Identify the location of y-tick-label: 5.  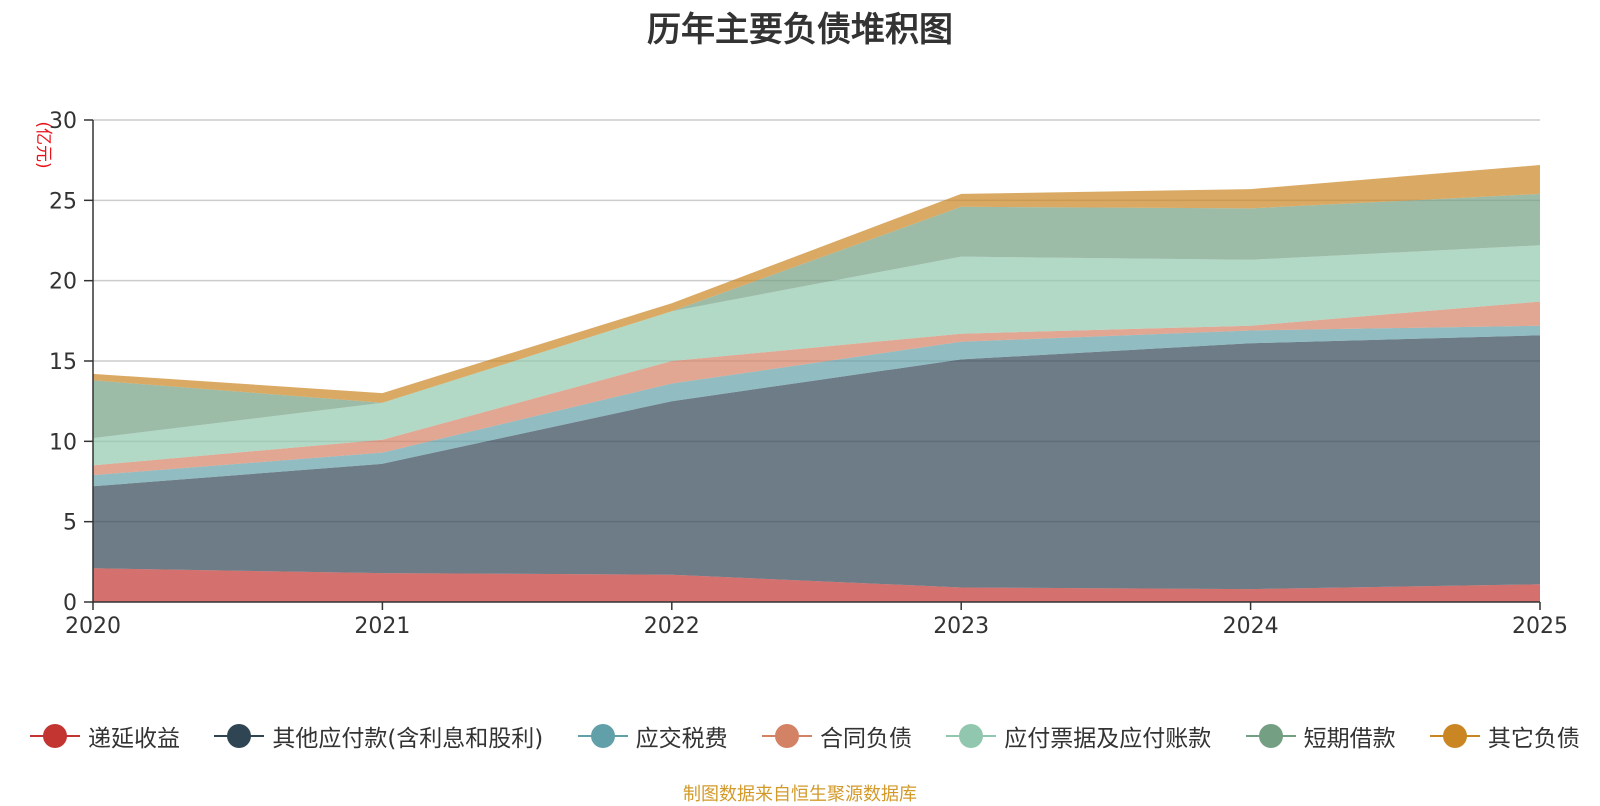
(70, 523).